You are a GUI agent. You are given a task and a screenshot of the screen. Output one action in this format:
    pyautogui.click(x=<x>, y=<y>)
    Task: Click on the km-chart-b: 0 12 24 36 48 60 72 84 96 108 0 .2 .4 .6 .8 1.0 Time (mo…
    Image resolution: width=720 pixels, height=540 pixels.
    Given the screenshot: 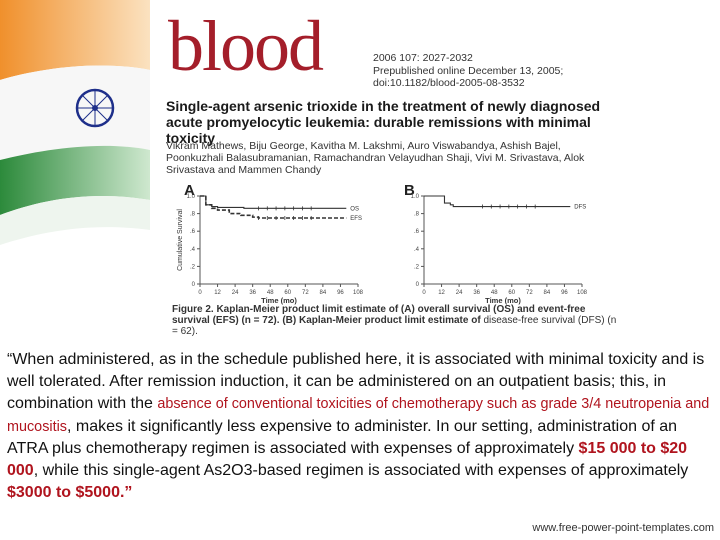 What is the action you would take?
    pyautogui.click(x=501, y=248)
    